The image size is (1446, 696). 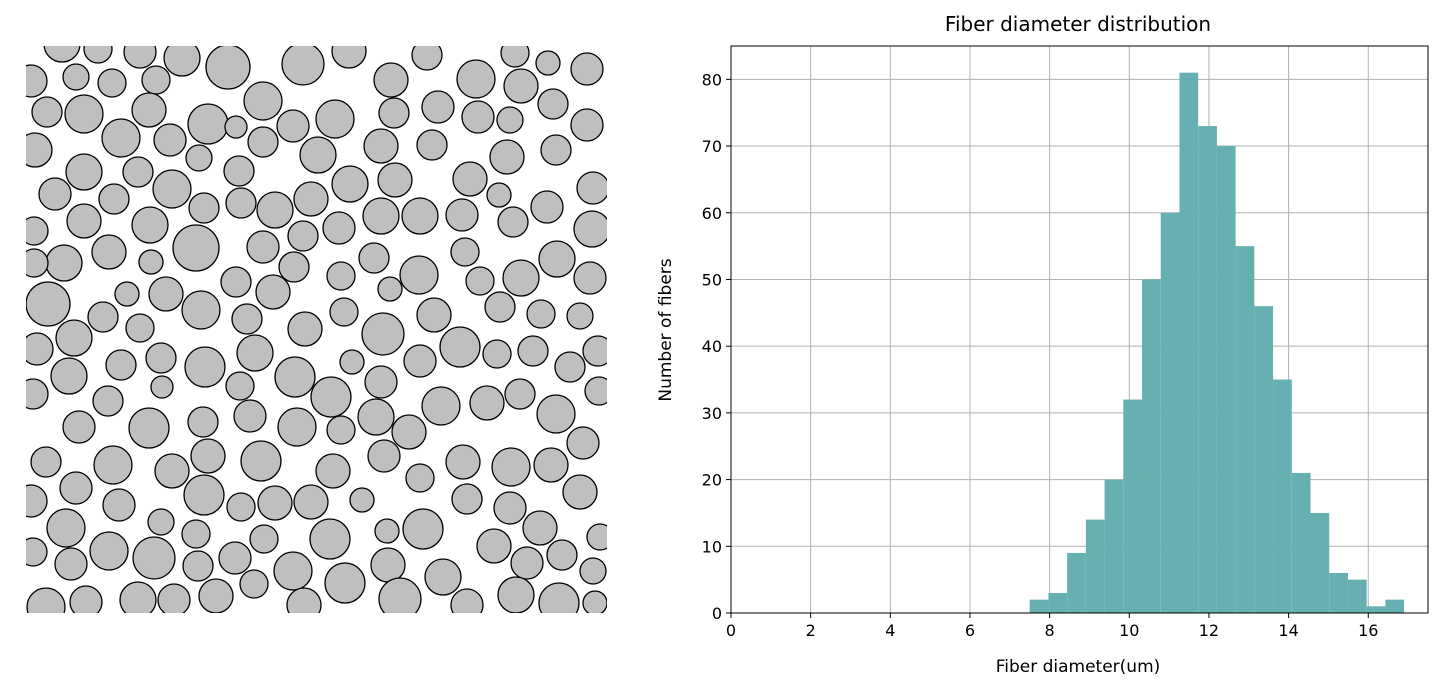 I want to click on x-tick-label: 8, so click(x=1050, y=630).